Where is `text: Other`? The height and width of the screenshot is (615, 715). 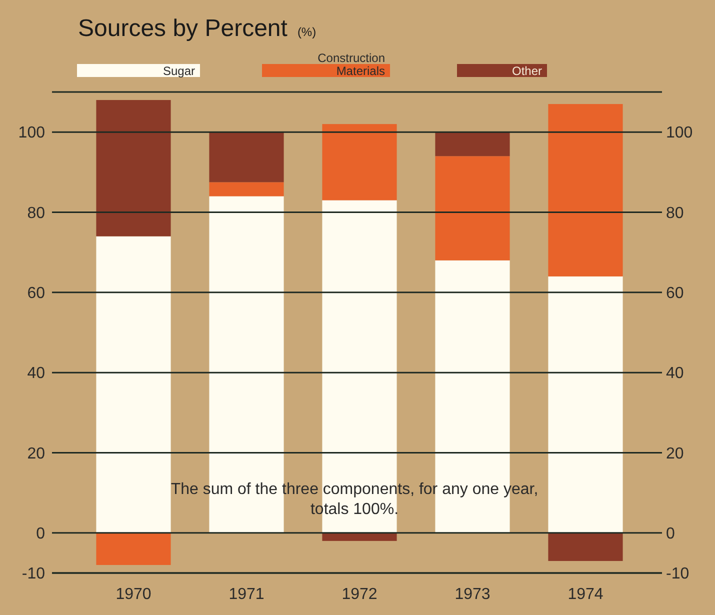 text: Other is located at coordinates (527, 71).